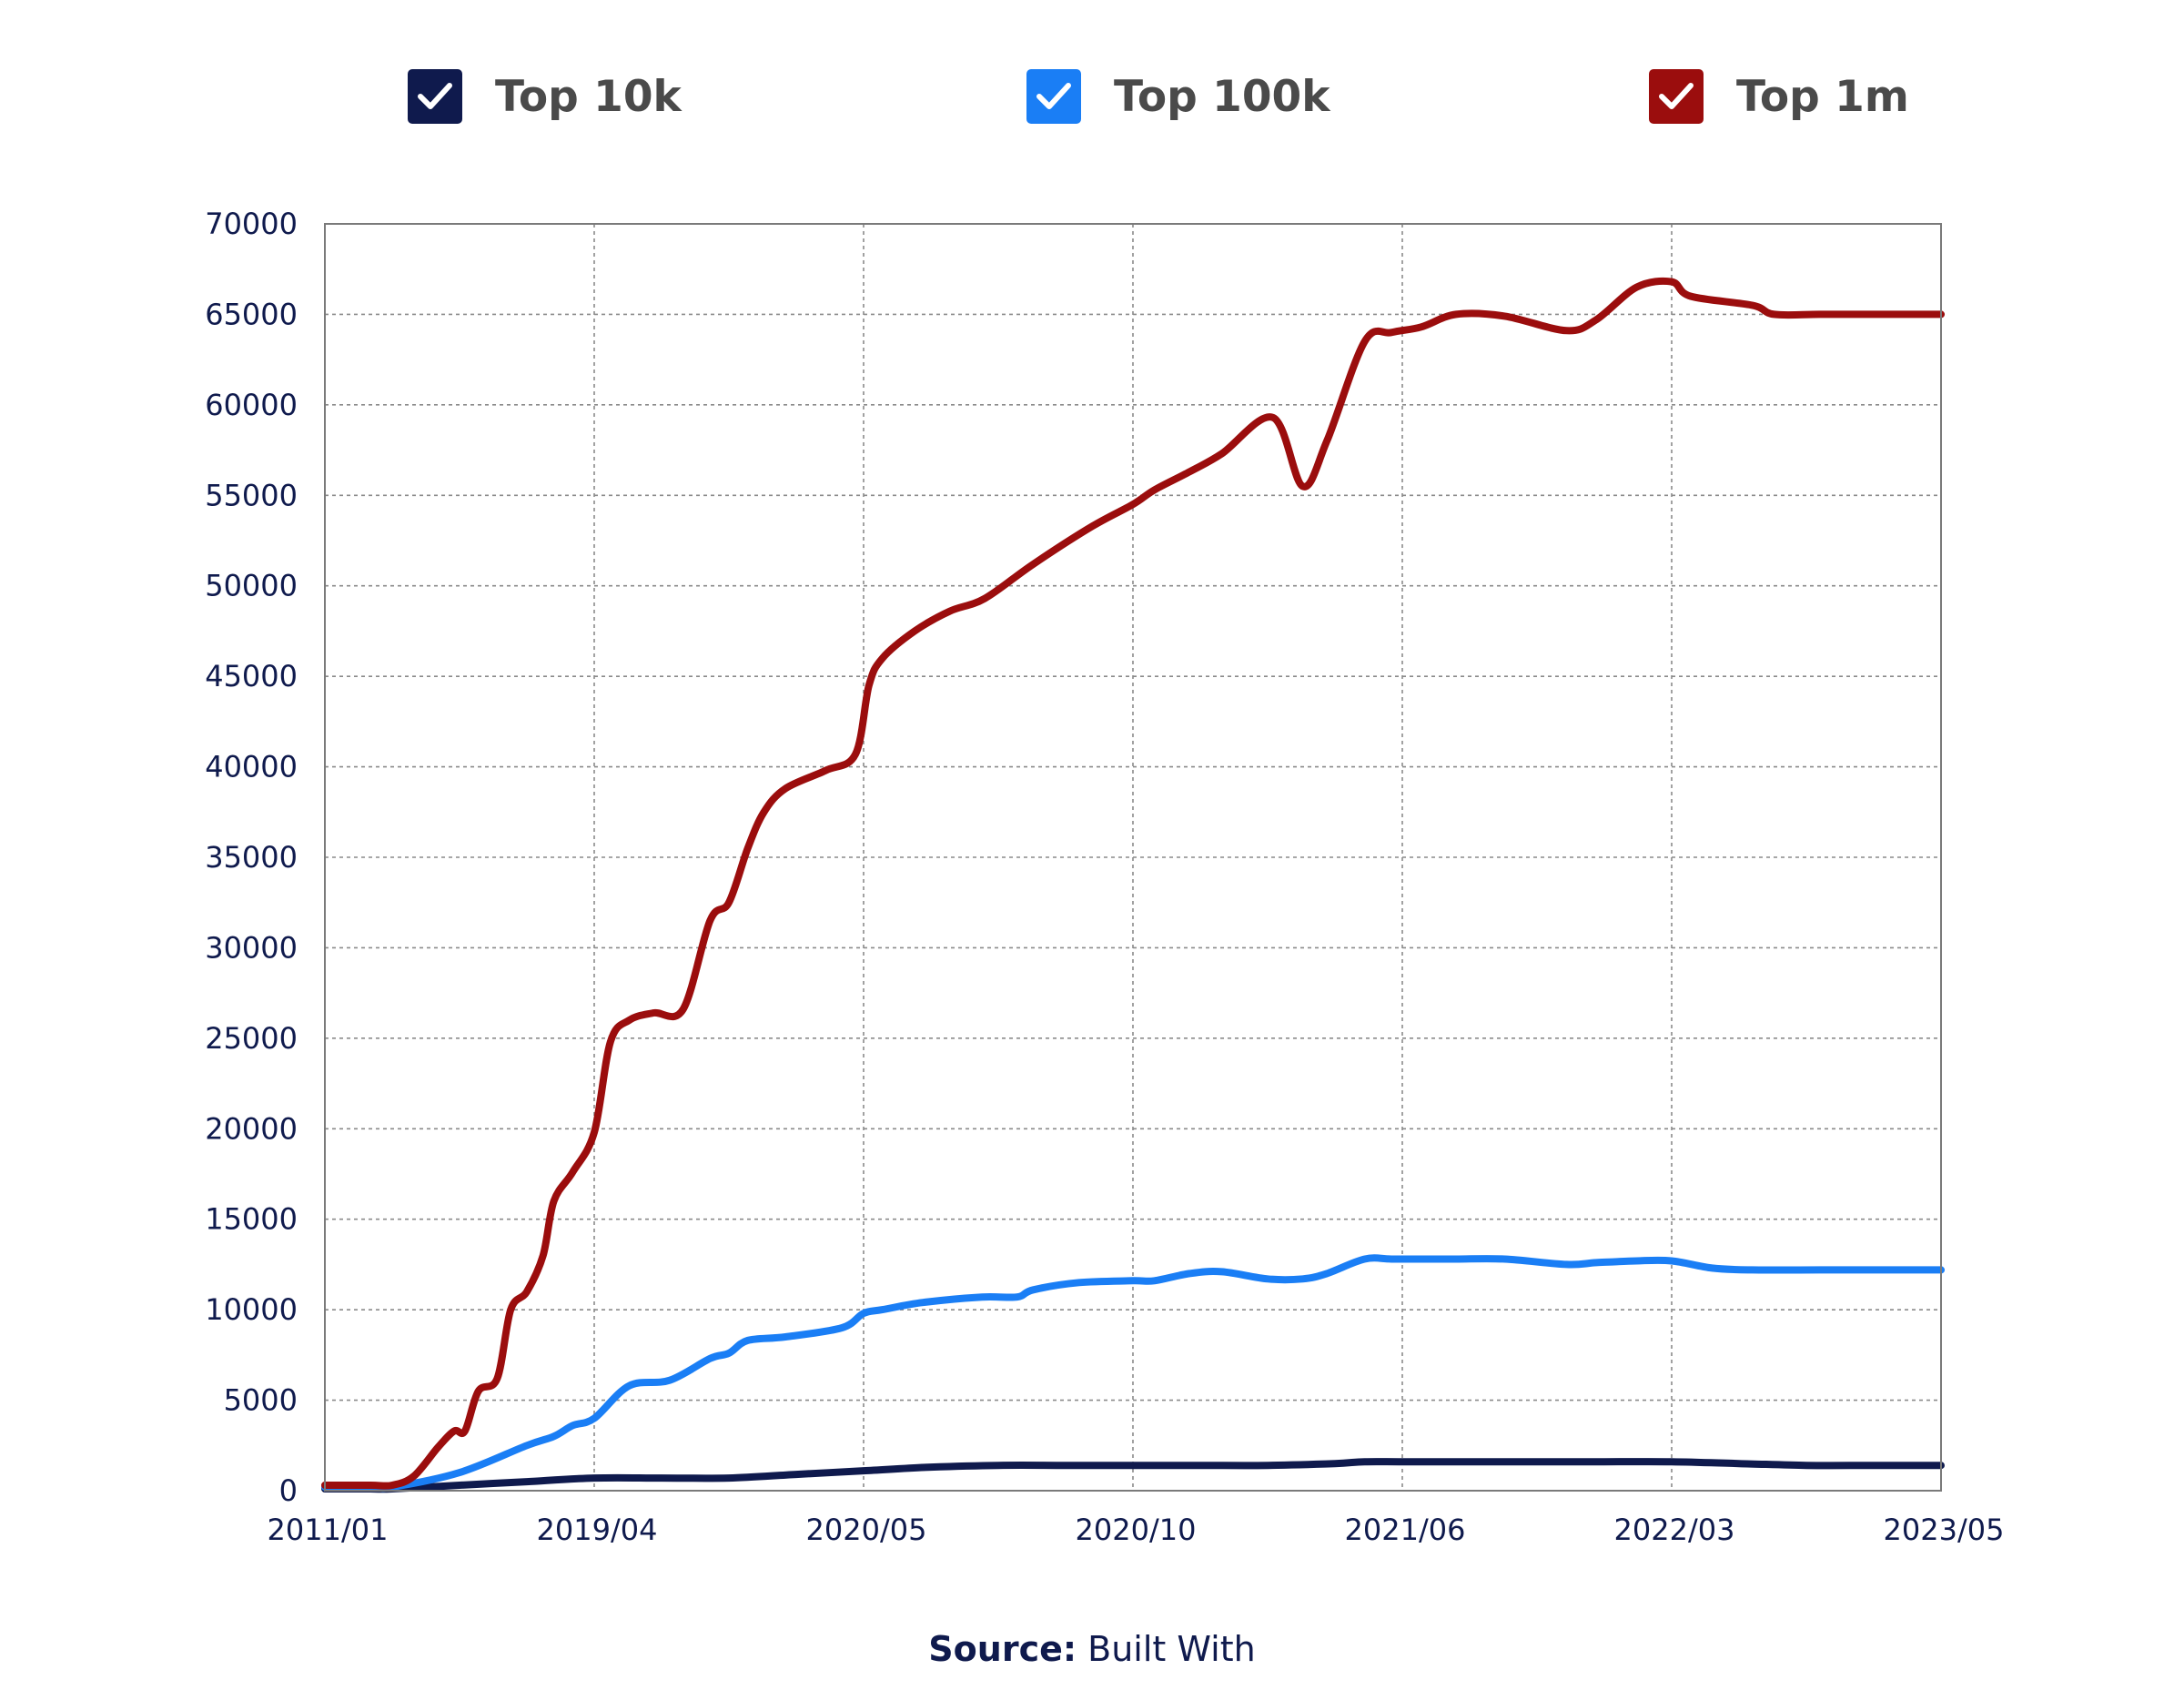 The height and width of the screenshot is (1700, 2184). What do you see at coordinates (1133, 1373) in the screenshot?
I see `series-line-top-100k` at bounding box center [1133, 1373].